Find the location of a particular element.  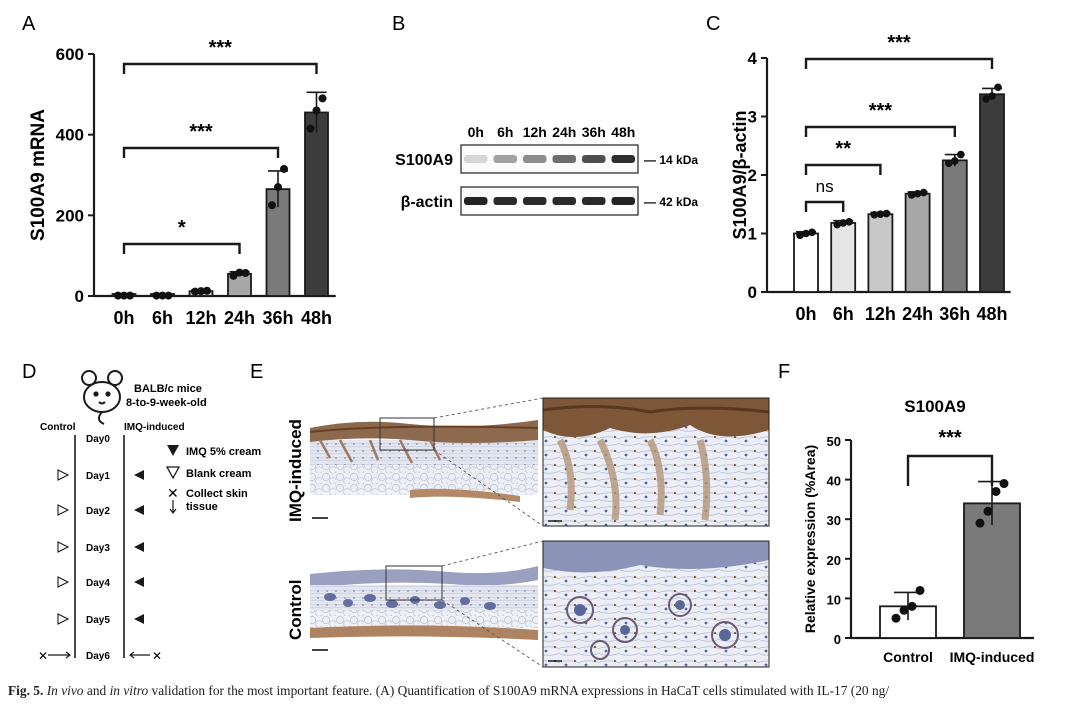

control-group-label: Control is located at coordinates (58, 427).